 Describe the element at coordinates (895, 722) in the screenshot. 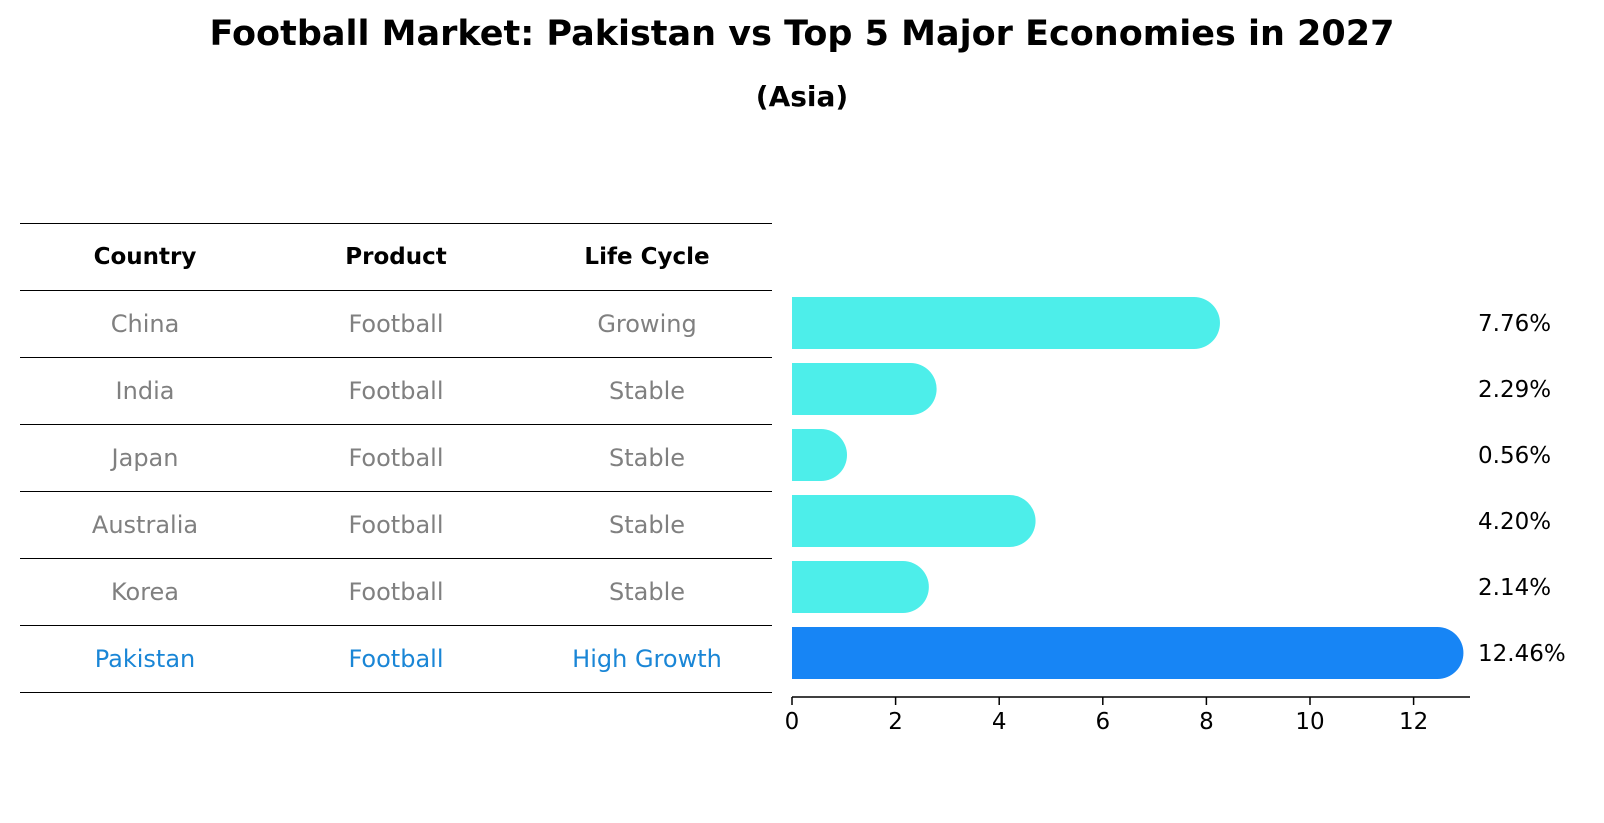

I see `x-tick-label: 2` at that location.